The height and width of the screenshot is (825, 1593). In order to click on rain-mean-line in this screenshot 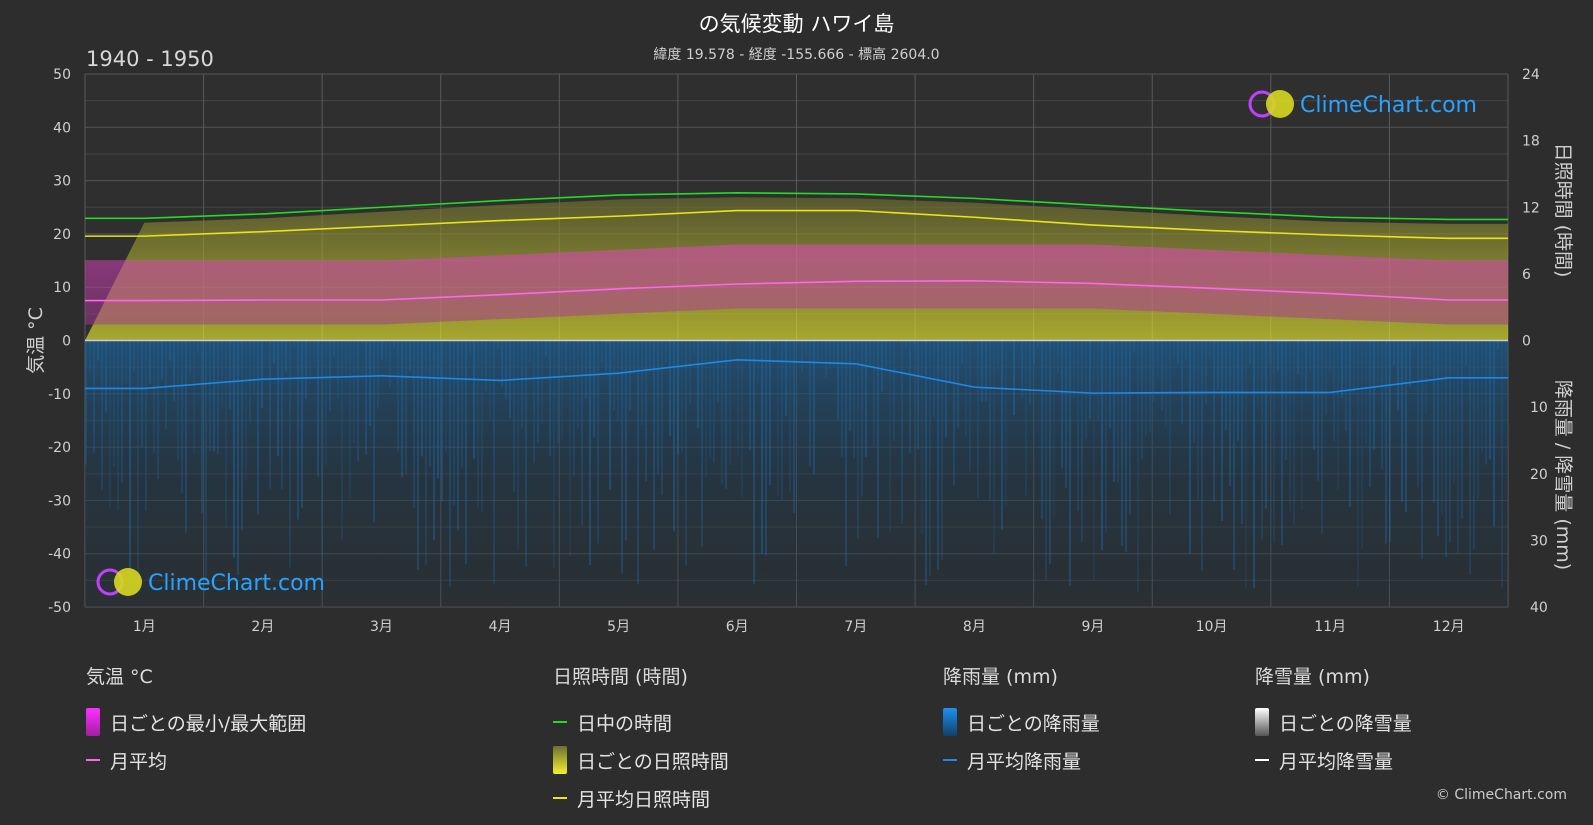, I will do `click(796, 376)`.